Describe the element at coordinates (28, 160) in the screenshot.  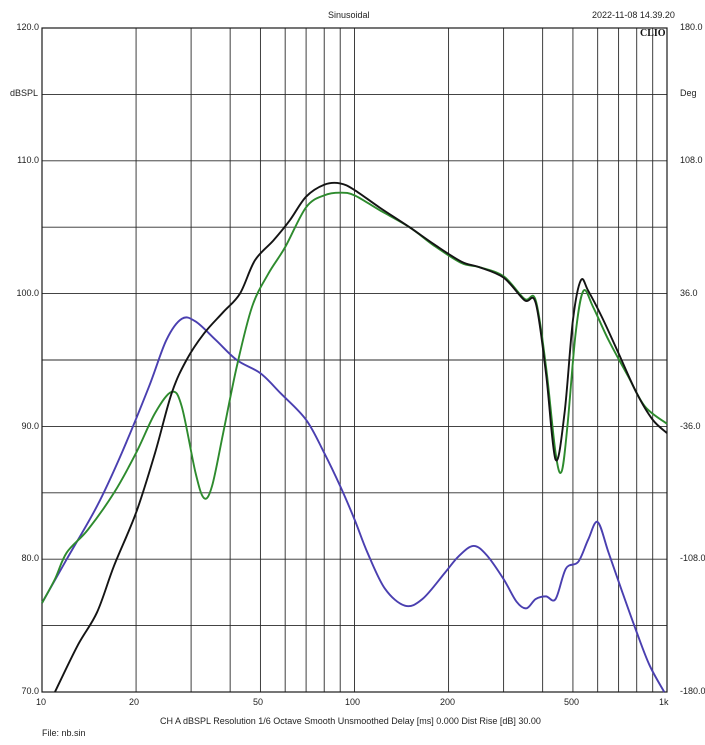
I see `y-tick-label: 110.0` at that location.